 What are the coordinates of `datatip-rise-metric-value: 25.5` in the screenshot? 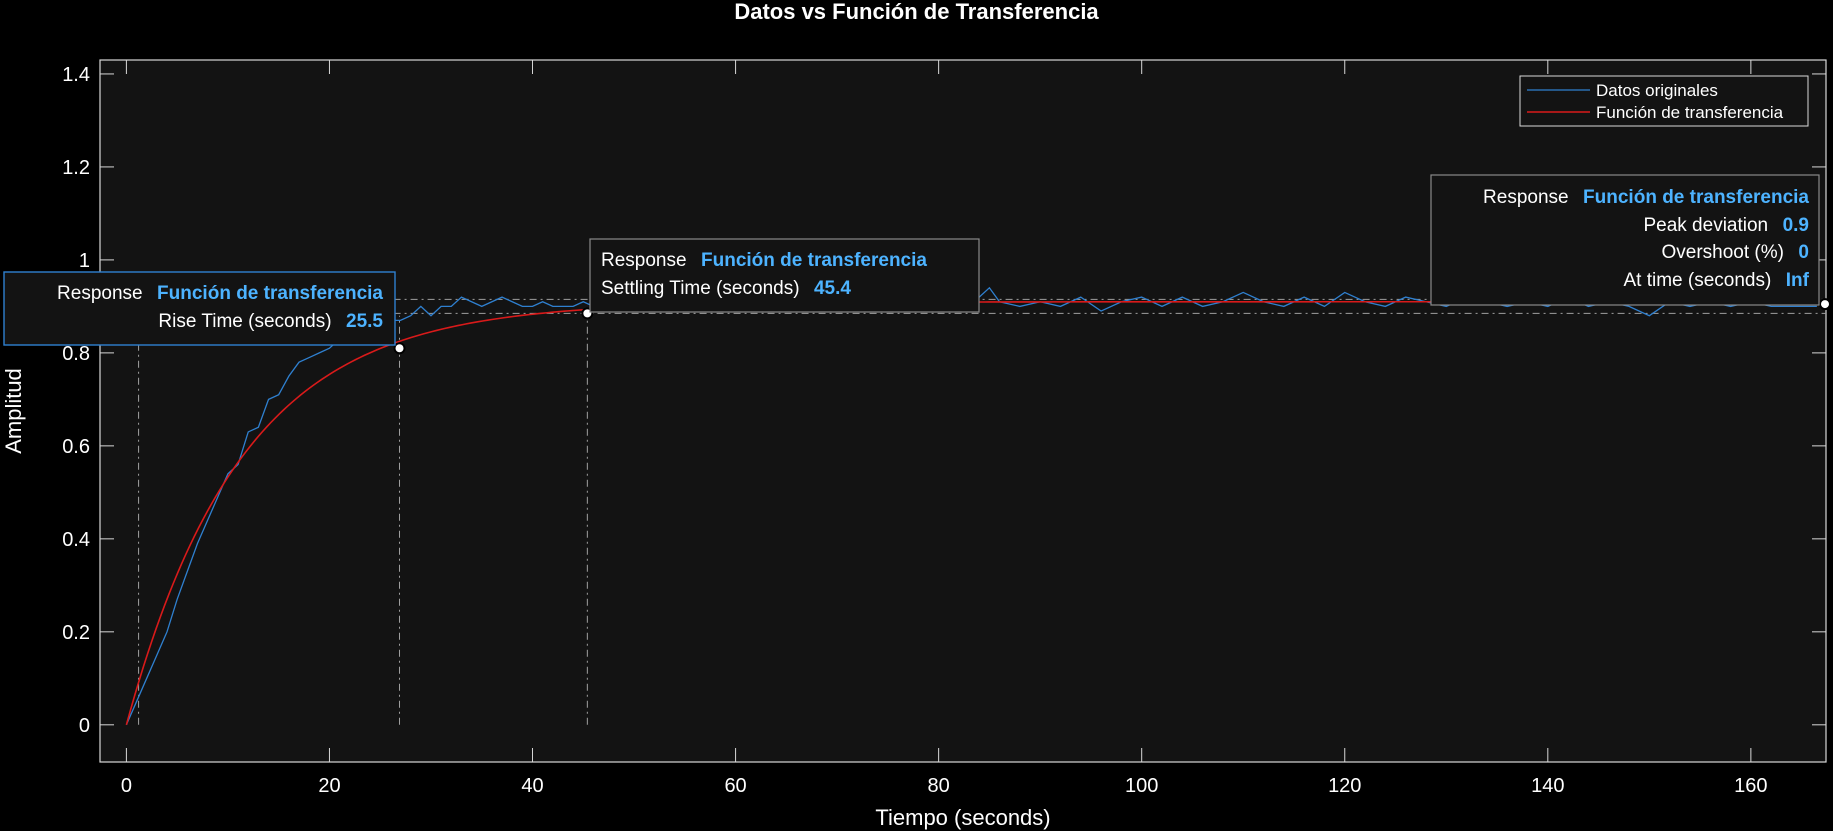 It's located at (364, 321).